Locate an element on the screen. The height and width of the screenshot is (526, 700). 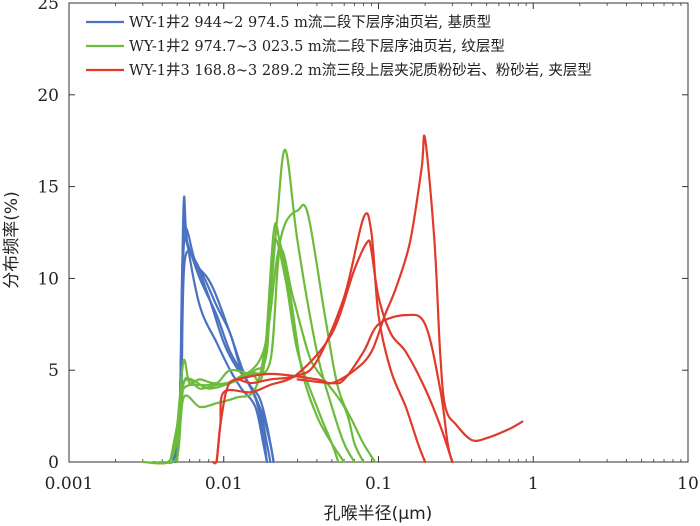
y-axis-title: 分布频率(%) is located at coordinates (12, 239).